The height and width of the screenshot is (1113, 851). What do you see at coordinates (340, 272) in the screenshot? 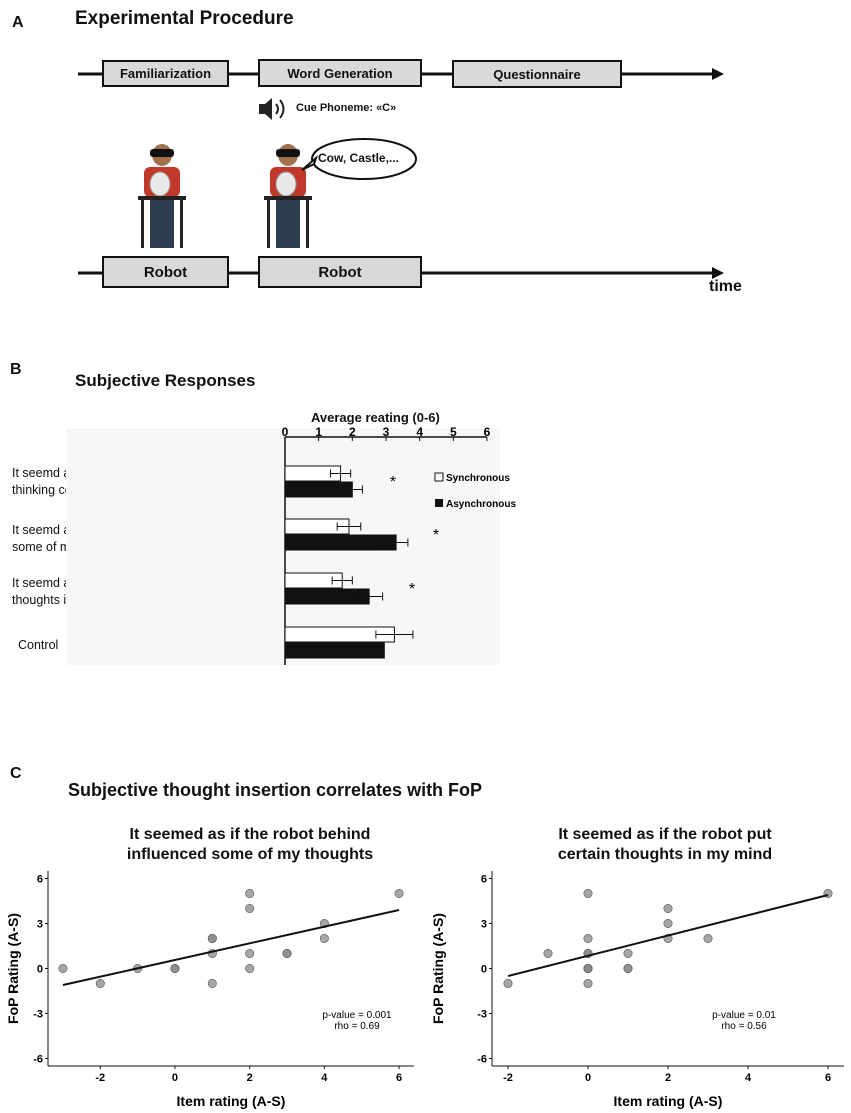
I see `phase-robot-2: Robot` at bounding box center [340, 272].